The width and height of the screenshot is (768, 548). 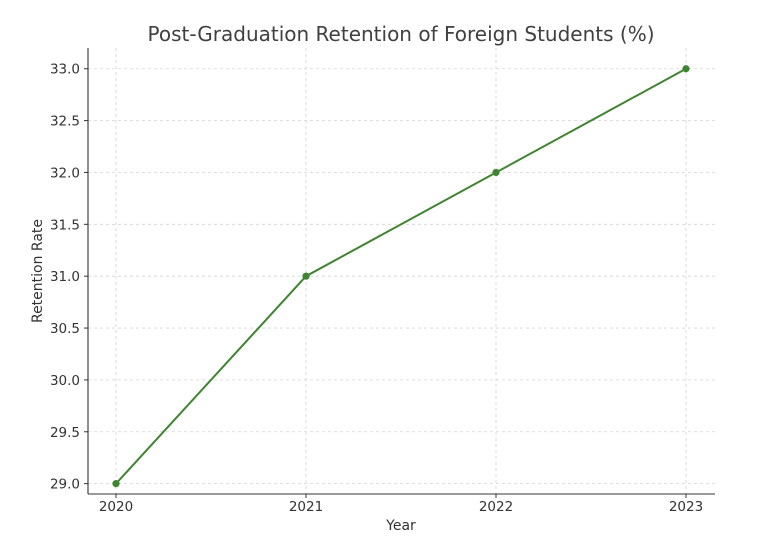 What do you see at coordinates (65, 70) in the screenshot?
I see `y-tick-label: 33.0` at bounding box center [65, 70].